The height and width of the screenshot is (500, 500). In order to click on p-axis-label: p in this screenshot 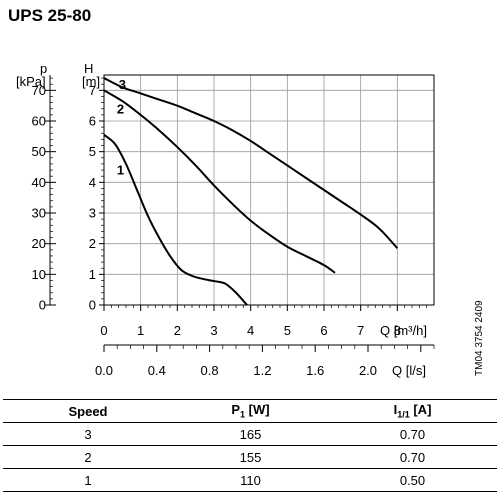, I will do `click(43, 68)`.